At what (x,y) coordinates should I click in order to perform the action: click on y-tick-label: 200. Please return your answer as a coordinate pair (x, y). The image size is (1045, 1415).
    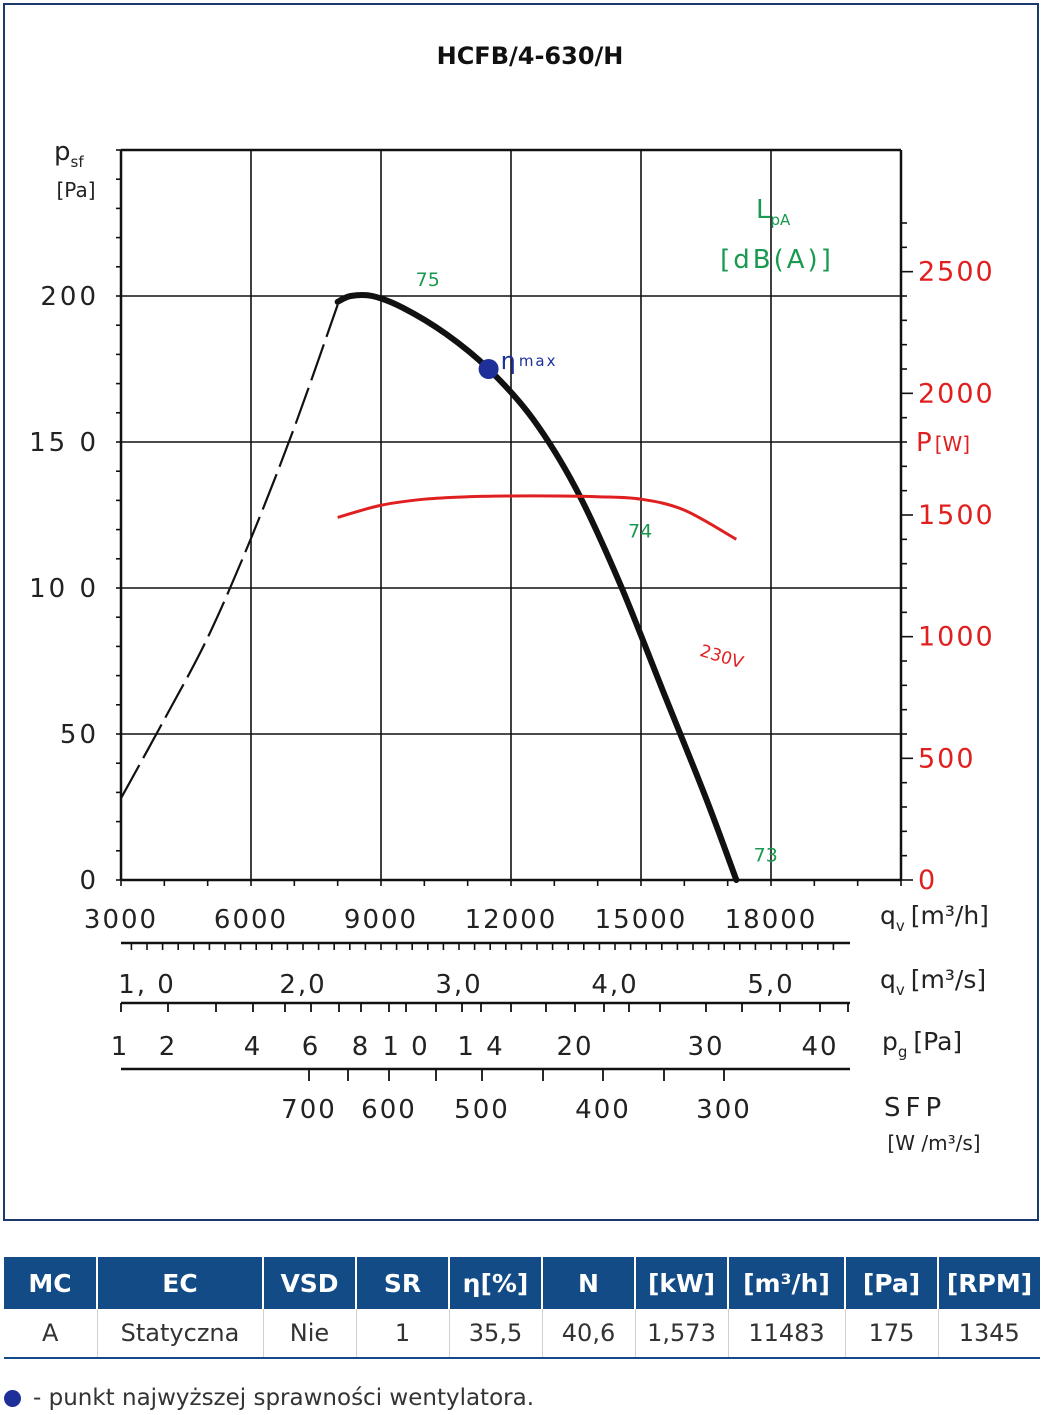
    Looking at the image, I should click on (69, 297).